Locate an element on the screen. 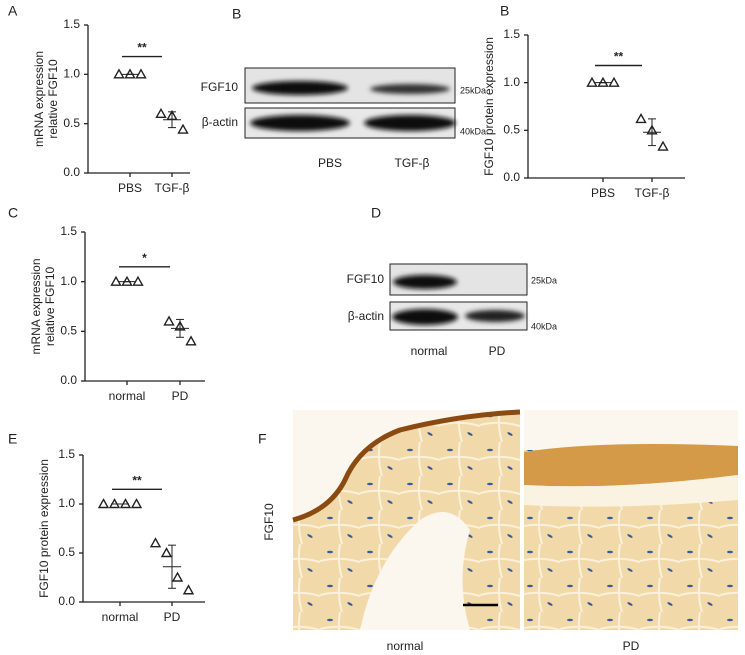 The height and width of the screenshot is (655, 745). lane-label: PD is located at coordinates (497, 351).